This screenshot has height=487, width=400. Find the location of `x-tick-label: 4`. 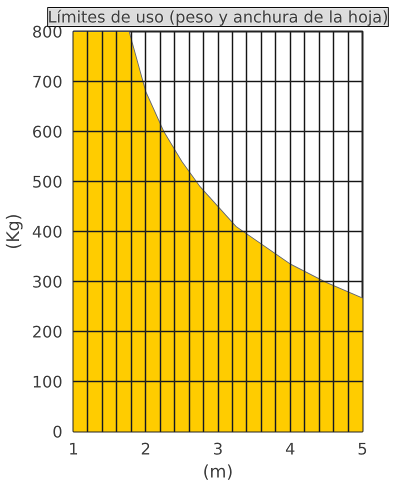

x-tick-label: 4 is located at coordinates (290, 449).